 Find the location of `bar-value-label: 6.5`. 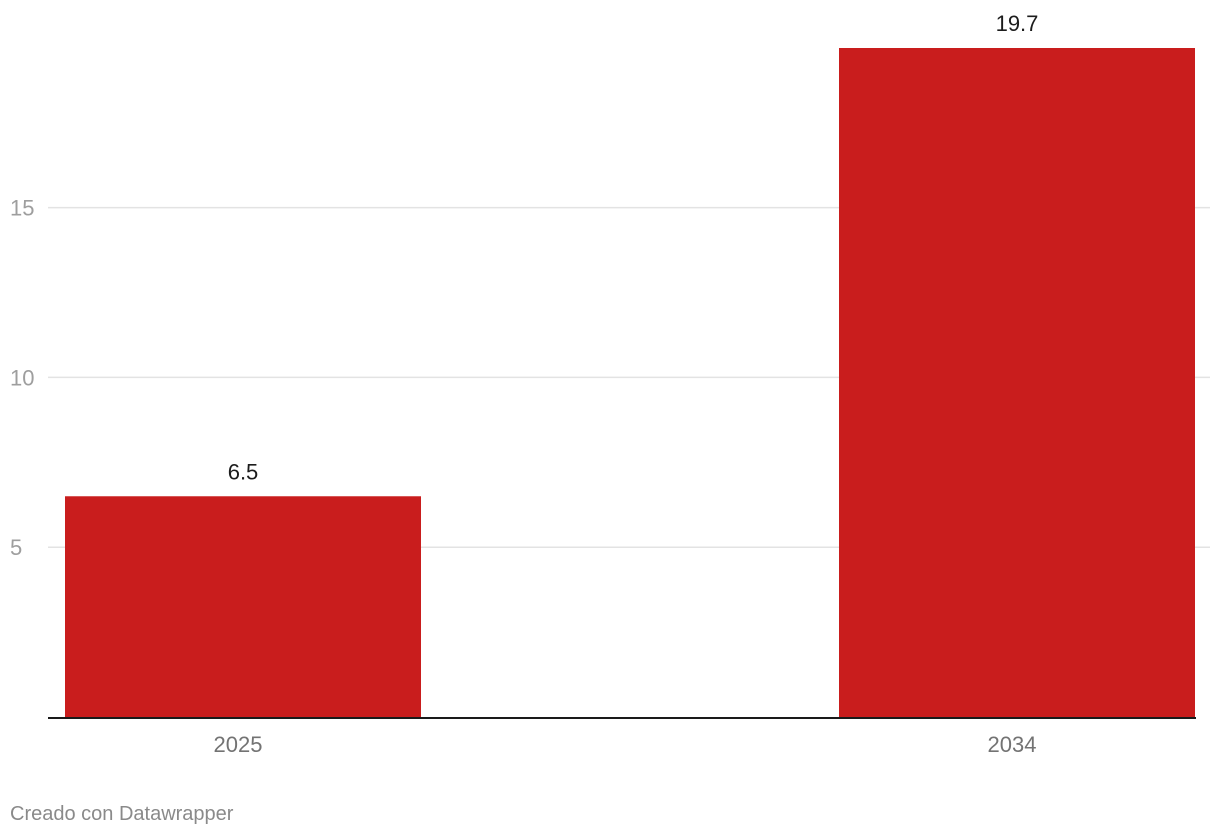

bar-value-label: 6.5 is located at coordinates (243, 471).